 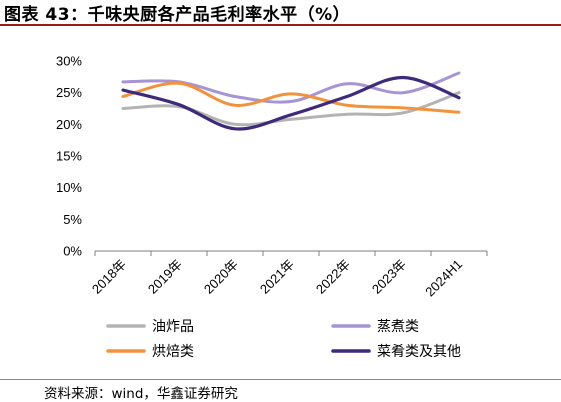 What do you see at coordinates (398, 327) in the screenshot?
I see `legend-label-2: 蒸煮类` at bounding box center [398, 327].